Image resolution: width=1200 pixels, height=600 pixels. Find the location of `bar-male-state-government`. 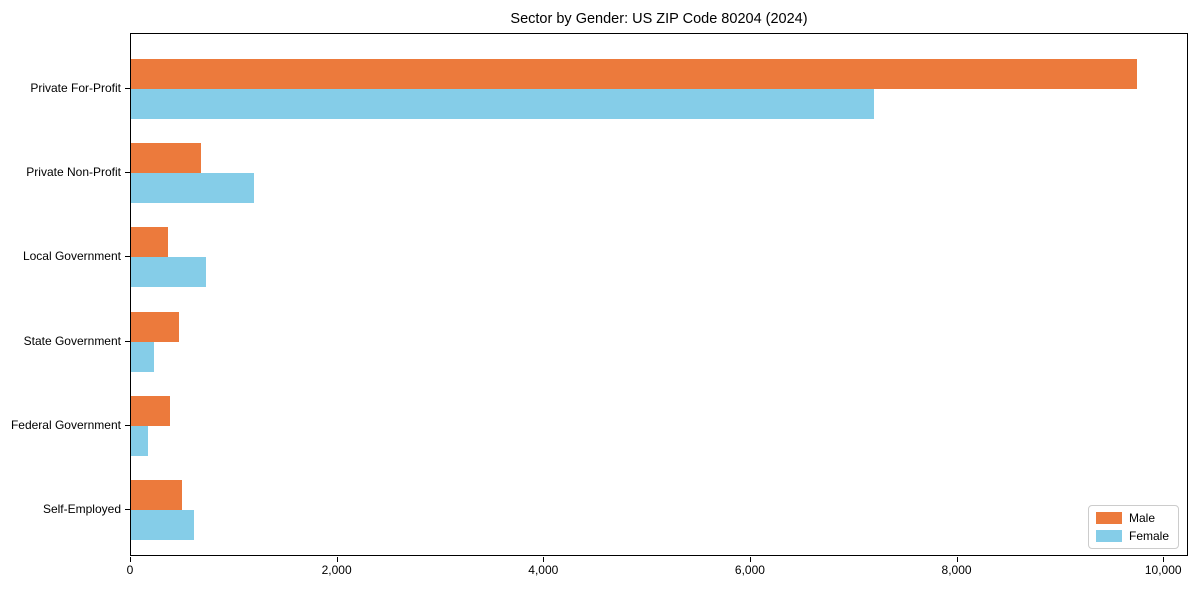

bar-male-state-government is located at coordinates (155, 326).